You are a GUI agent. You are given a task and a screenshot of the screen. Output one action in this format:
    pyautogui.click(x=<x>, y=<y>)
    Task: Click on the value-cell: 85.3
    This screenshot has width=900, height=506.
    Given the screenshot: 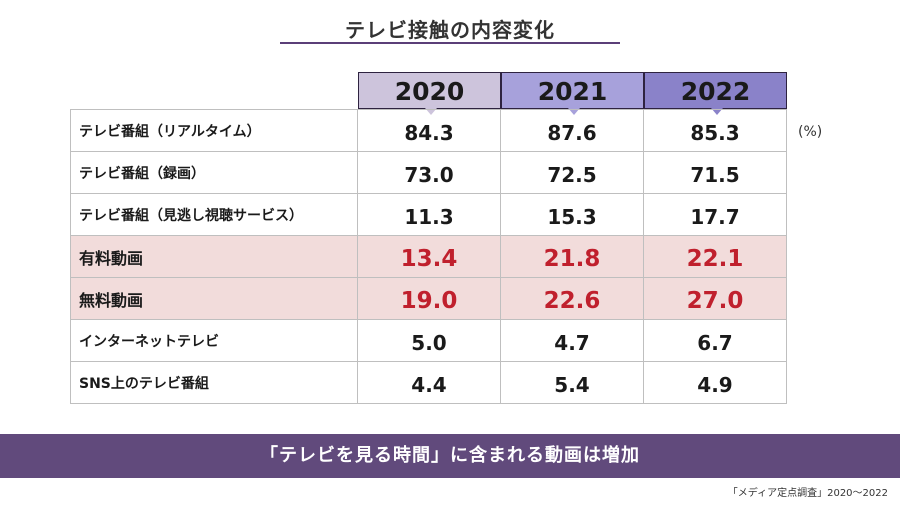 What is the action you would take?
    pyautogui.click(x=715, y=130)
    